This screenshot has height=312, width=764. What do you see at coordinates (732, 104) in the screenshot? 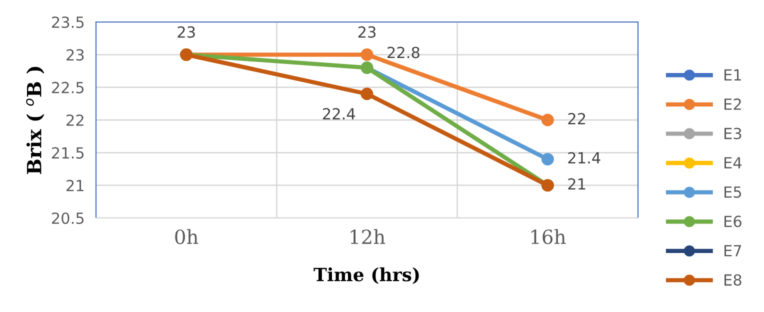
I see `legend-label: E2` at bounding box center [732, 104].